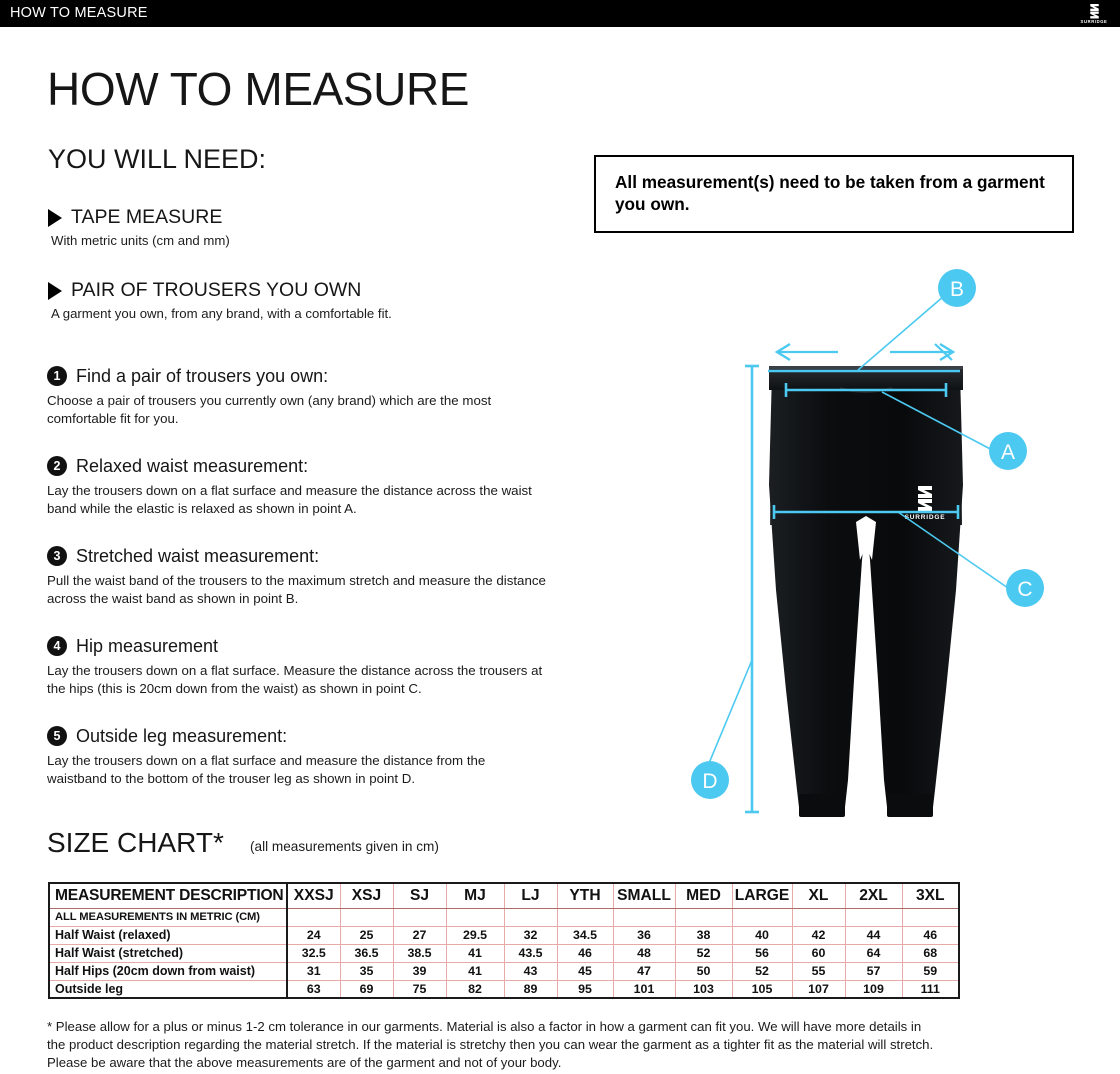  What do you see at coordinates (258, 89) in the screenshot?
I see `page-title: HOW TO MEASURE` at bounding box center [258, 89].